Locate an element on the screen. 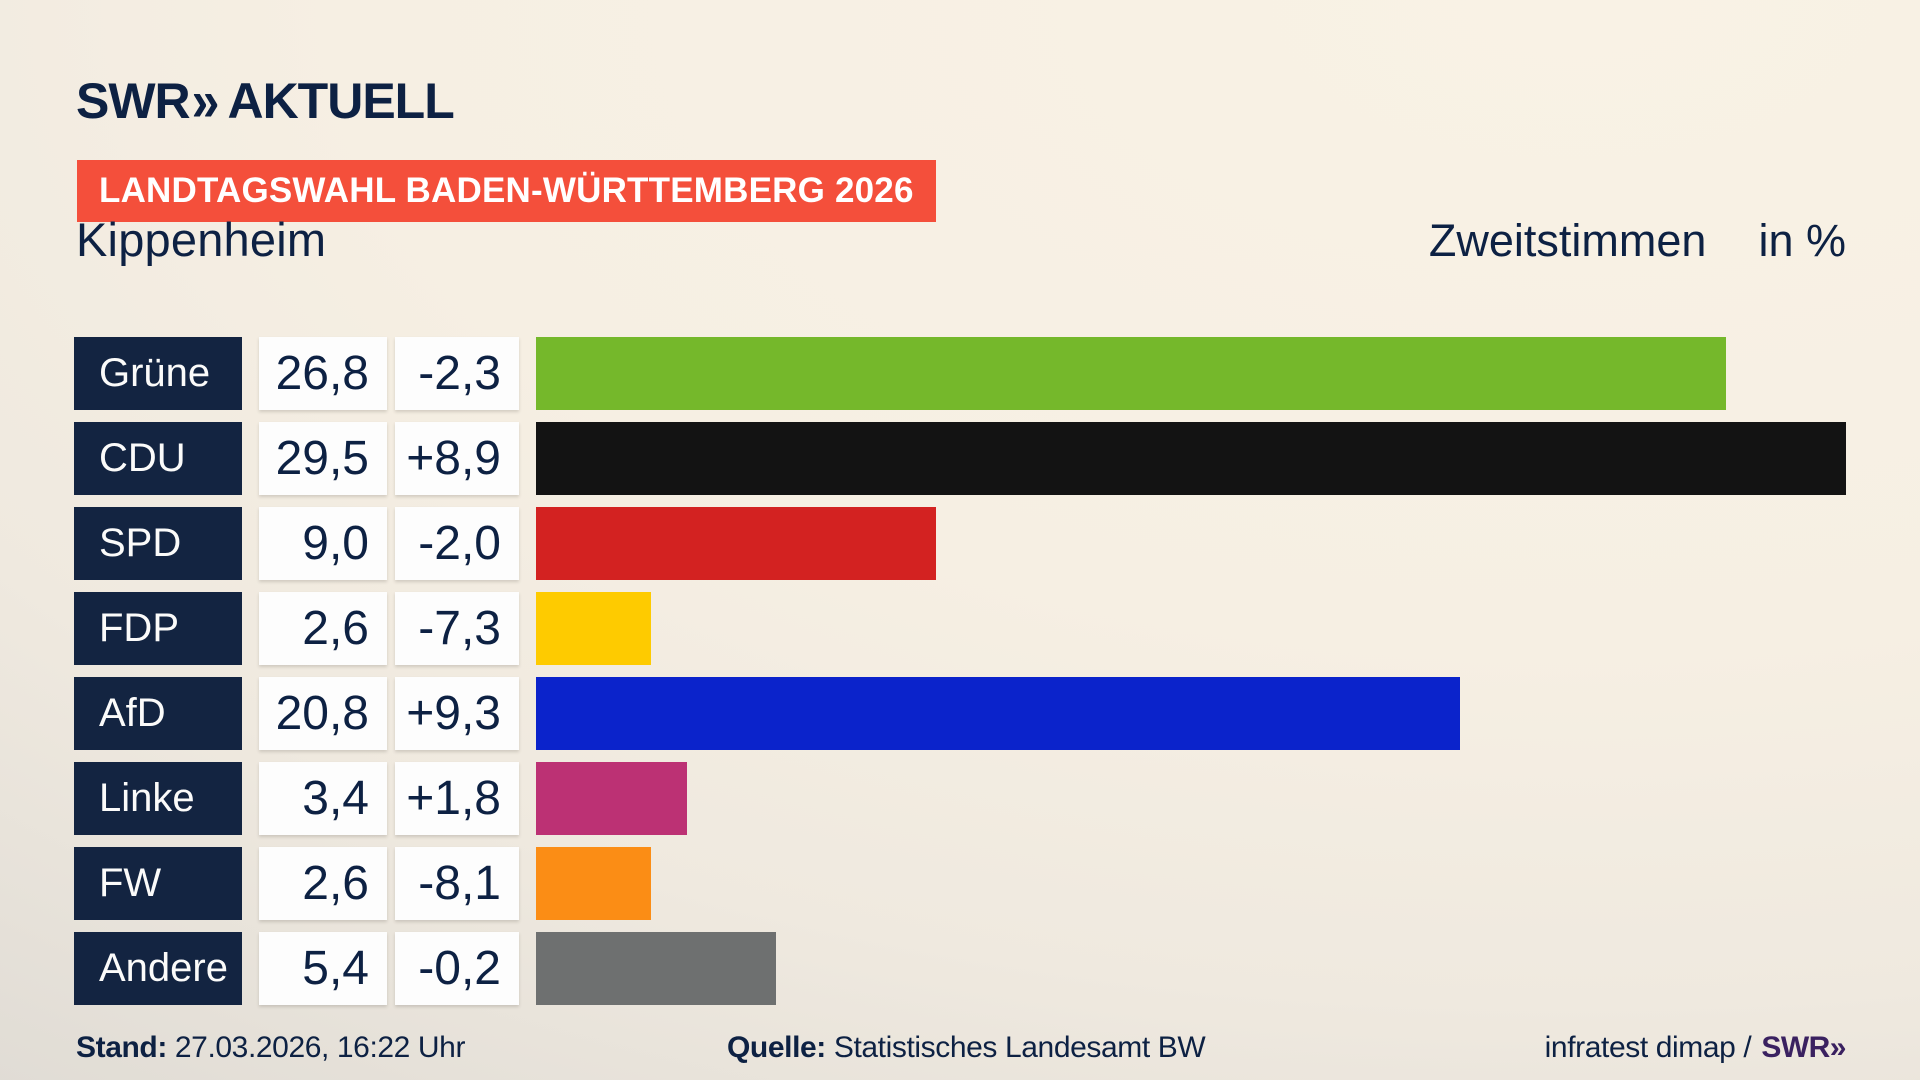 The height and width of the screenshot is (1080, 1920). result-value: 29,5 is located at coordinates (323, 458).